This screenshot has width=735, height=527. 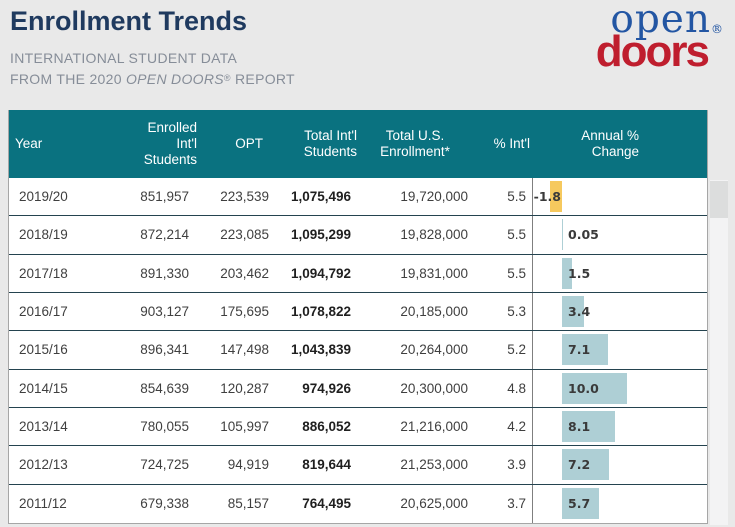 I want to click on subtitle-prefix: FROM THE 2020, so click(x=68, y=79).